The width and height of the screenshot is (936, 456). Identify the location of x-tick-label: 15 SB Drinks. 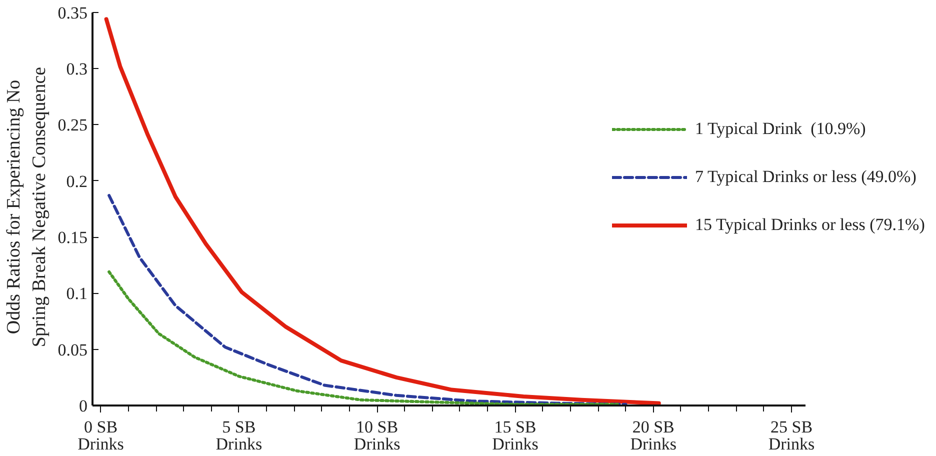
(515, 436).